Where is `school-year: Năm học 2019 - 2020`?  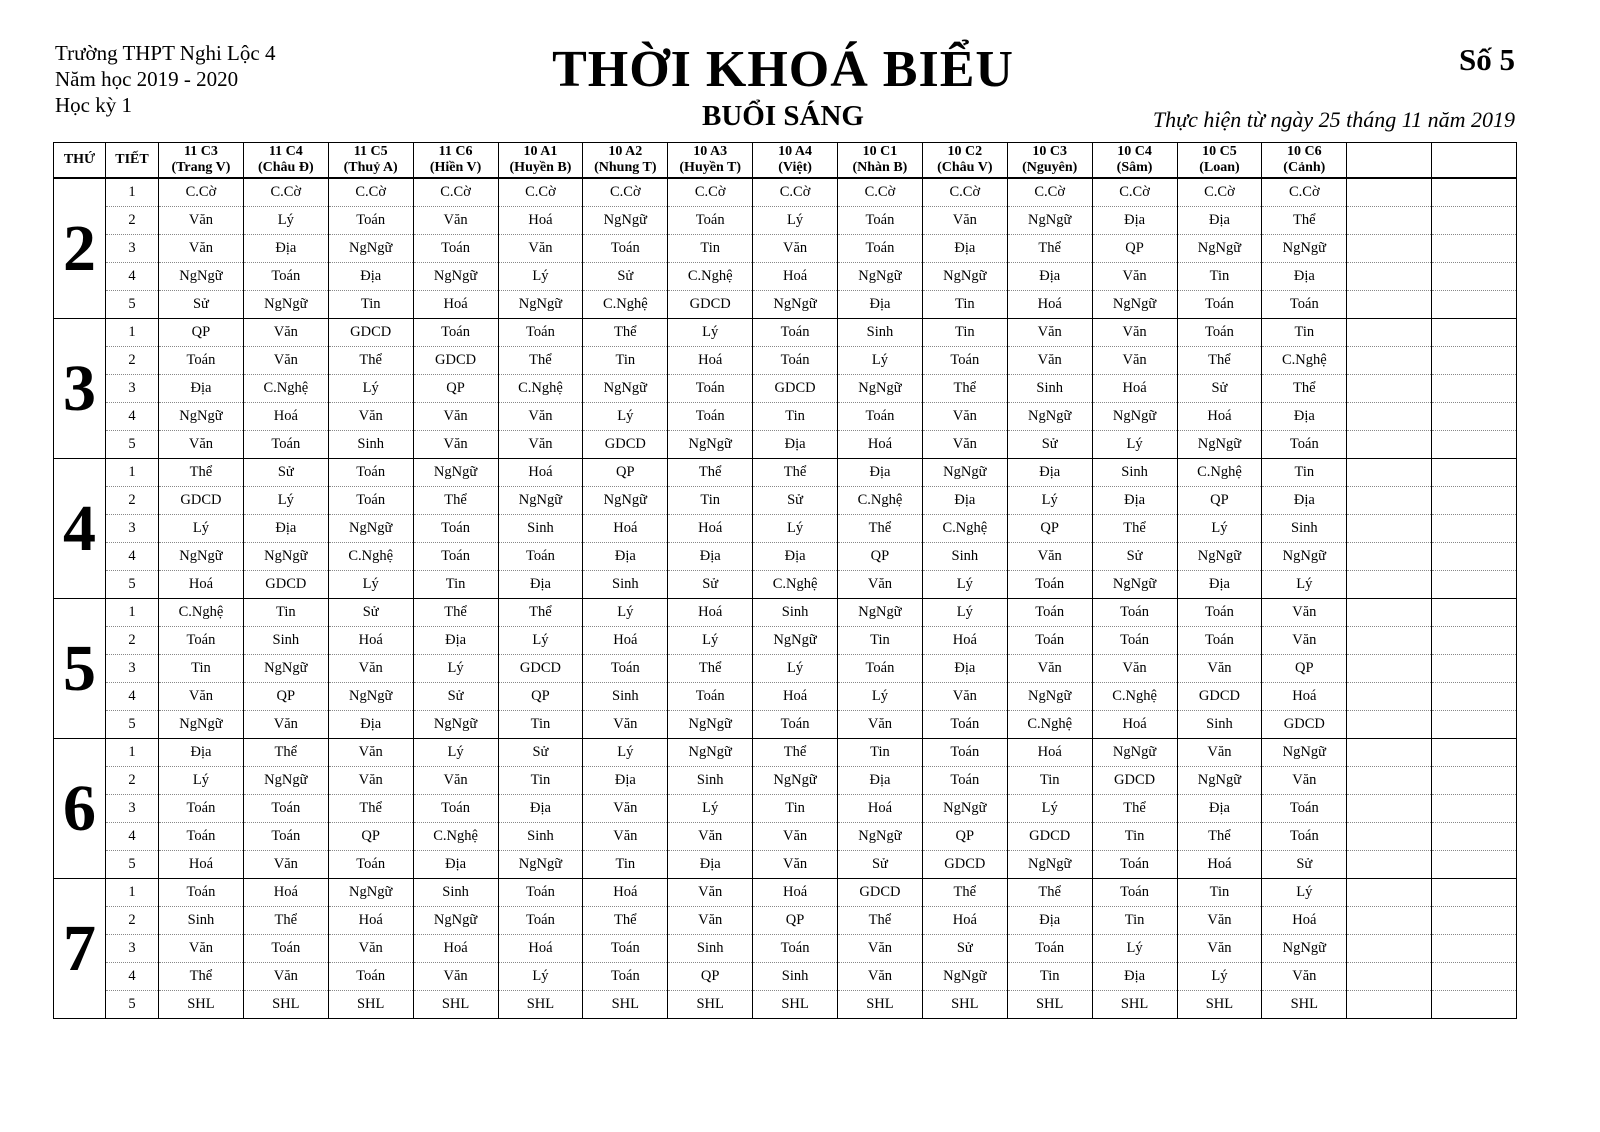 school-year: Năm học 2019 - 2020 is located at coordinates (147, 79).